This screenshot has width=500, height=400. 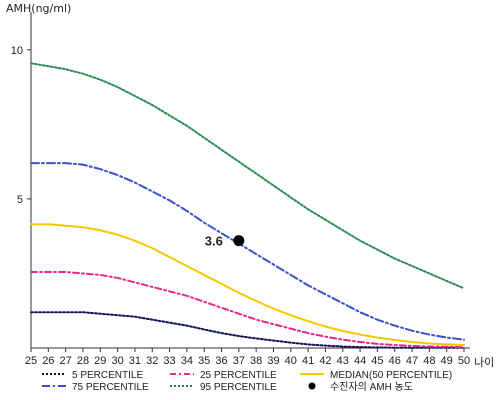 I want to click on x-tick-label: 45, so click(x=377, y=361).